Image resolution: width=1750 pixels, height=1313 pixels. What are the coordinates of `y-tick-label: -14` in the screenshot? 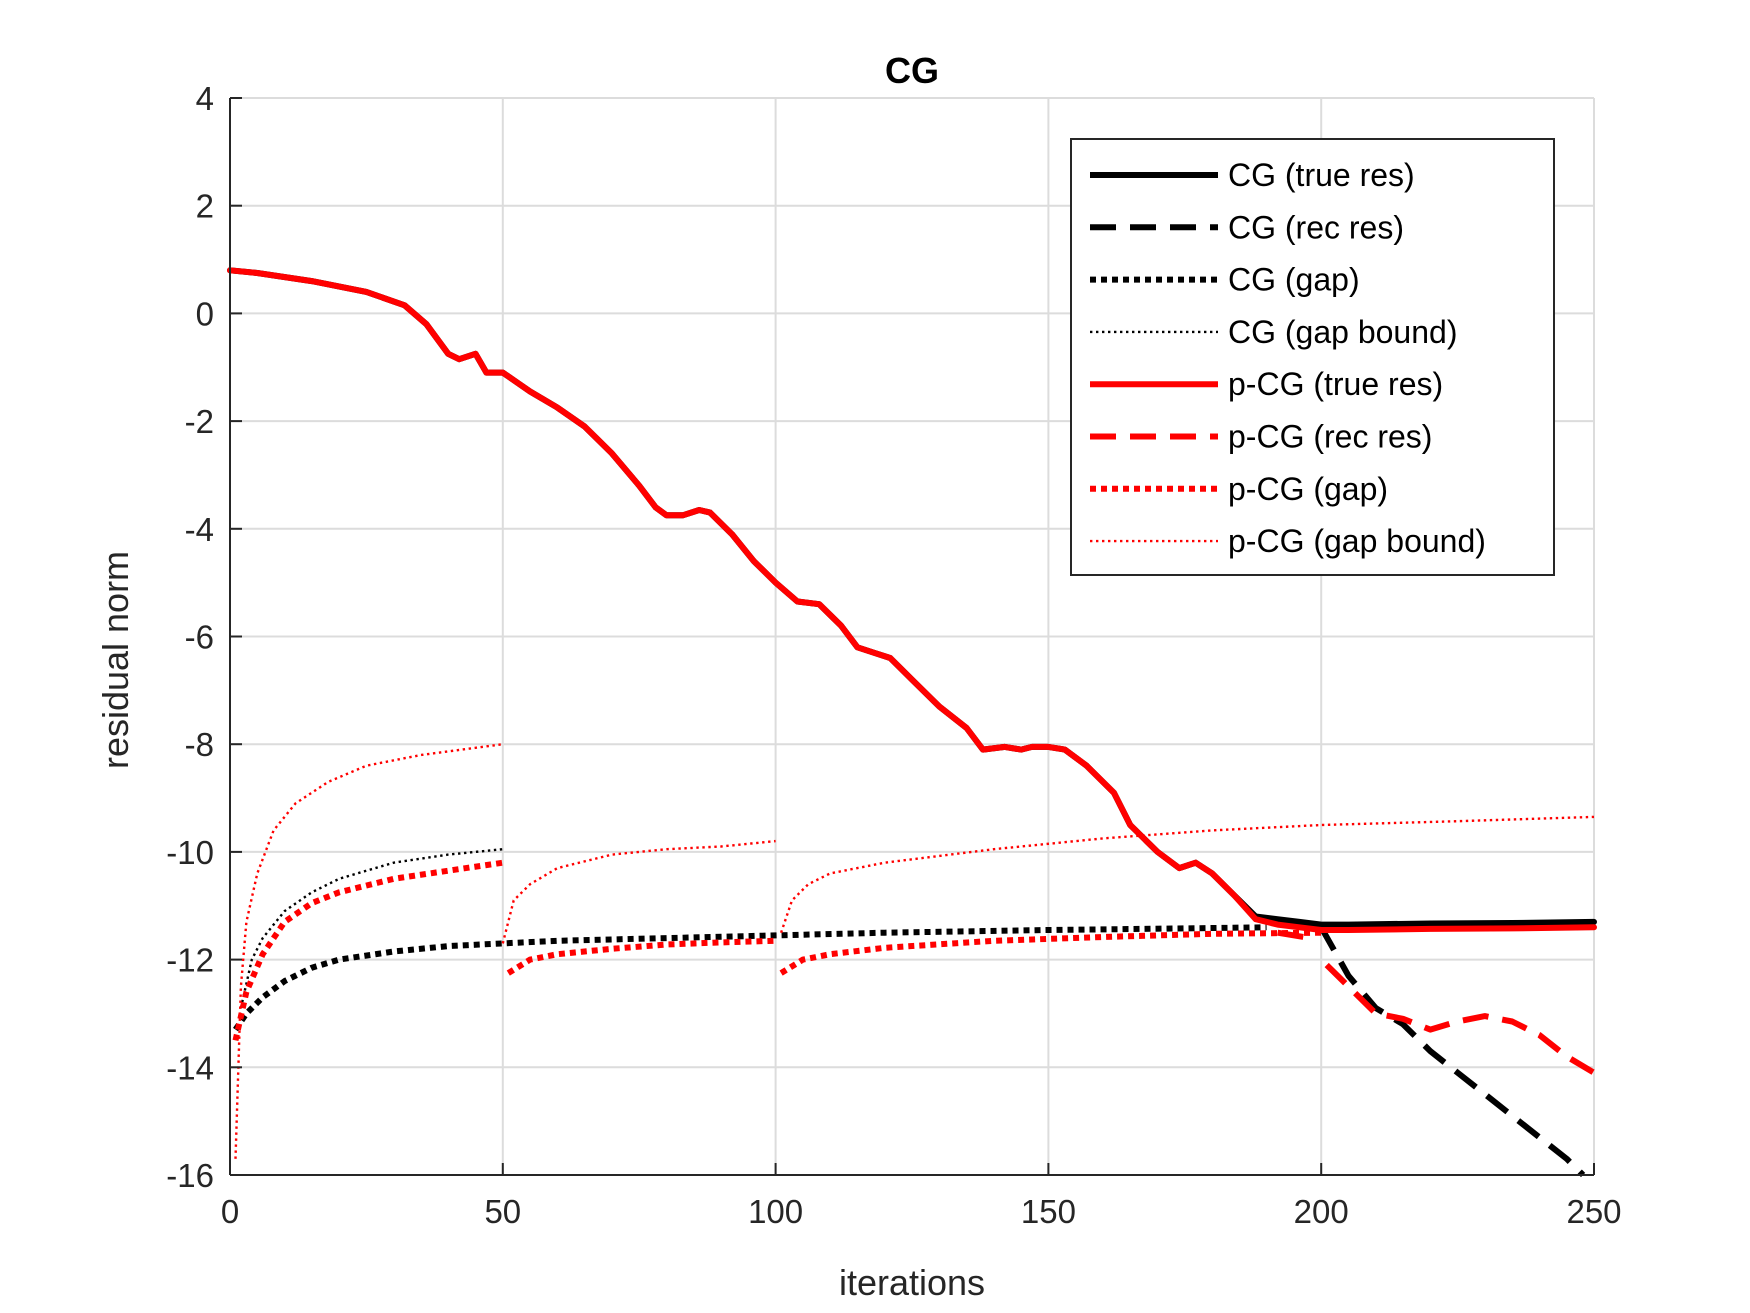 It's located at (190, 1067).